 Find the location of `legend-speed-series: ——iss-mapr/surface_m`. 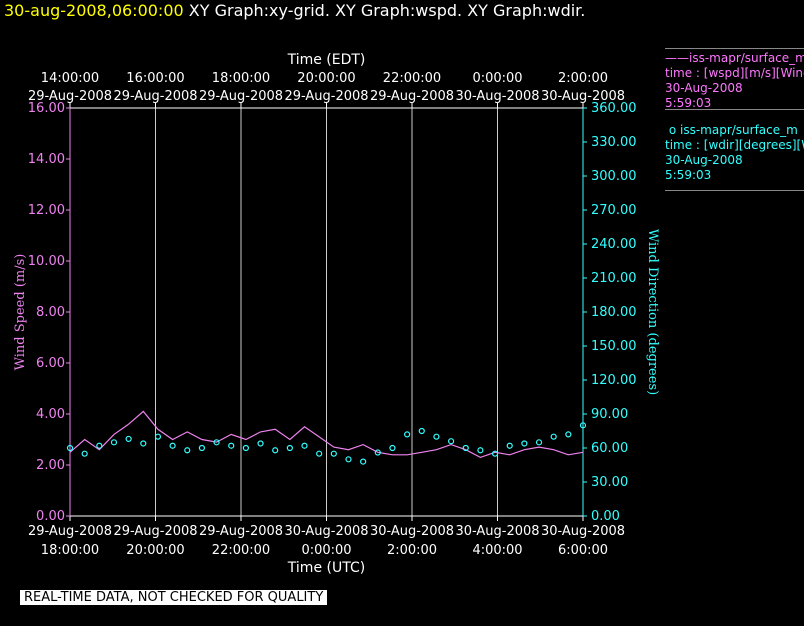

legend-speed-series: ——iss-mapr/surface_m is located at coordinates (734, 58).